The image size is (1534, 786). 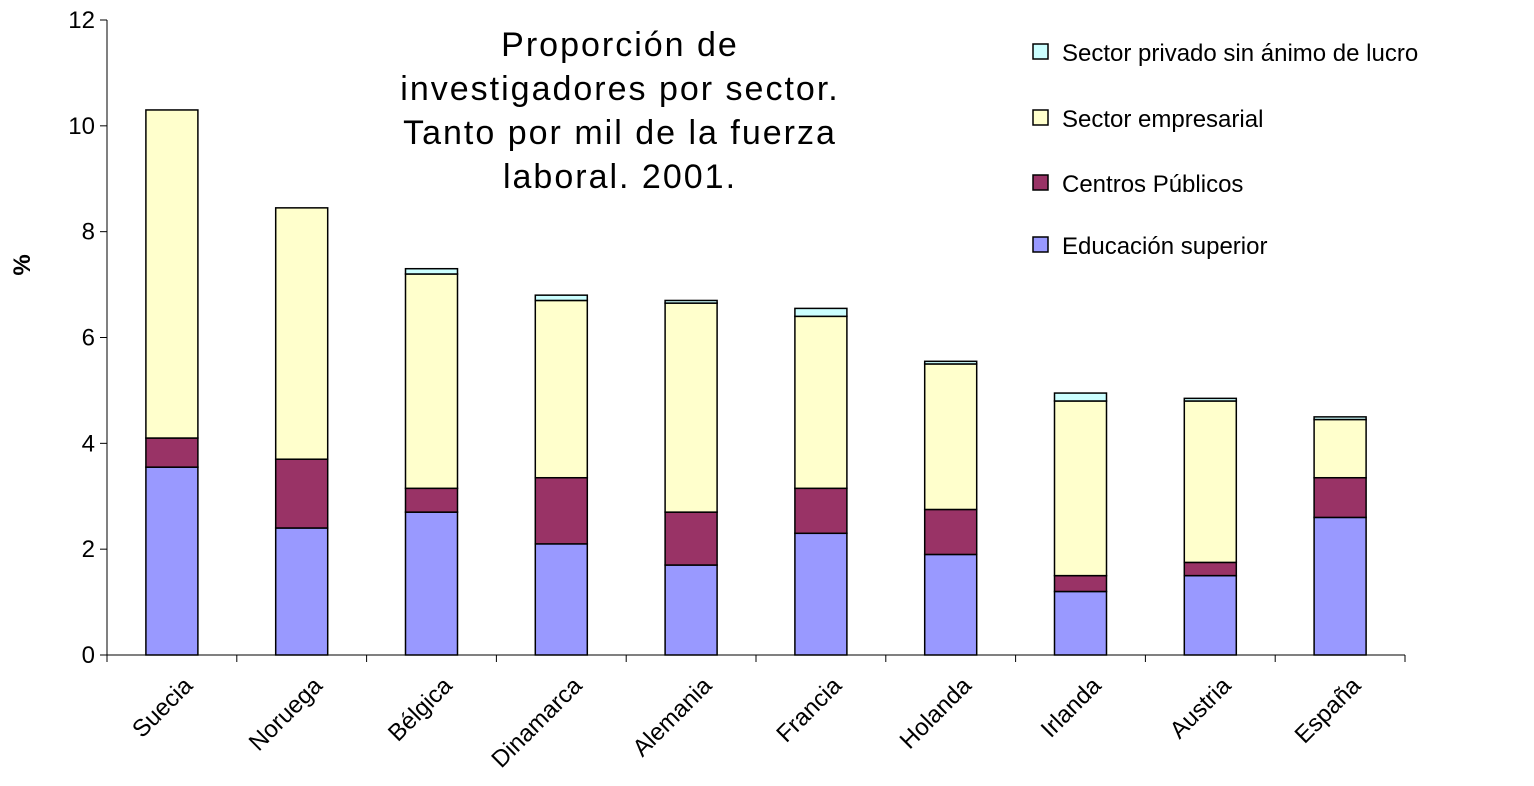 What do you see at coordinates (537, 723) in the screenshot?
I see `x-tick-label: Dinamarca` at bounding box center [537, 723].